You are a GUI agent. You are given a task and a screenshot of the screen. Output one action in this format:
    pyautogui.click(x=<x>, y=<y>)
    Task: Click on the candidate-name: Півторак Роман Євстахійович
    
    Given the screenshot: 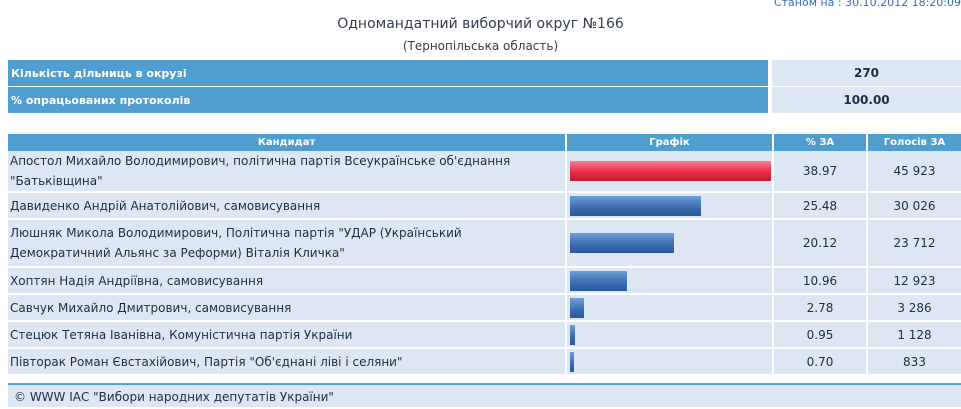 What is the action you would take?
    pyautogui.click(x=103, y=361)
    